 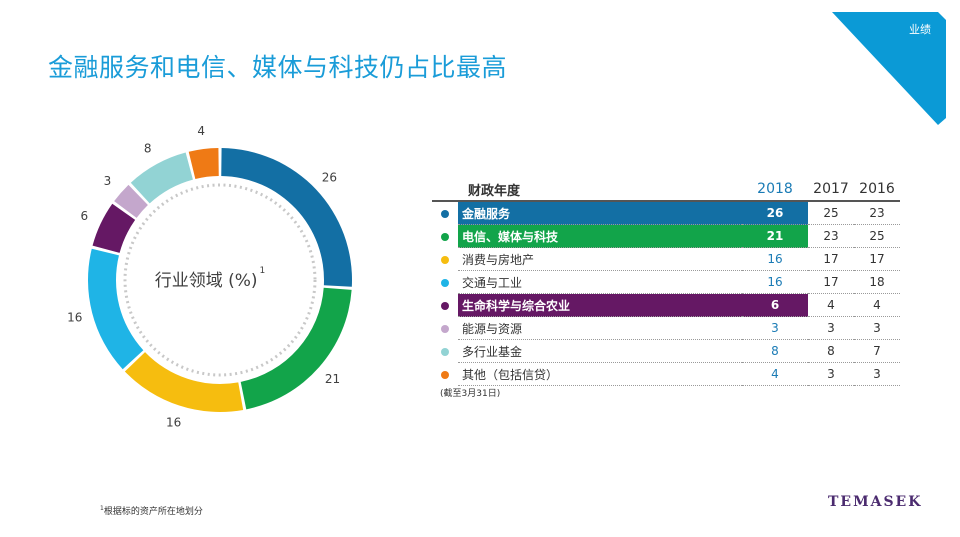 I want to click on donut-data-label: 4, so click(x=201, y=131).